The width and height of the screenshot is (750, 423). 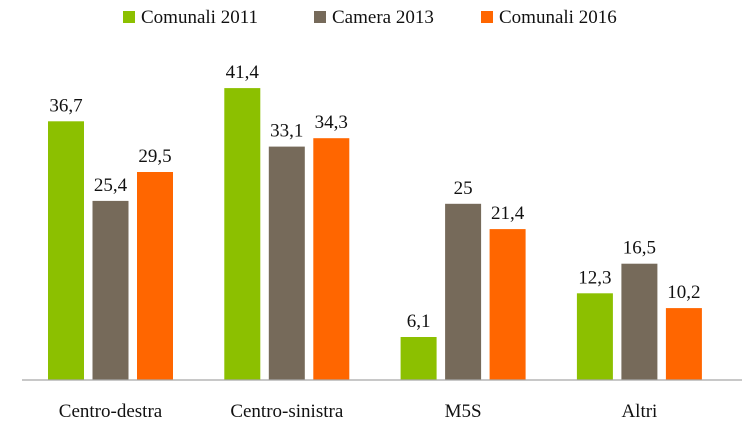 I want to click on value-label-4-3: 10,2, so click(x=683, y=292).